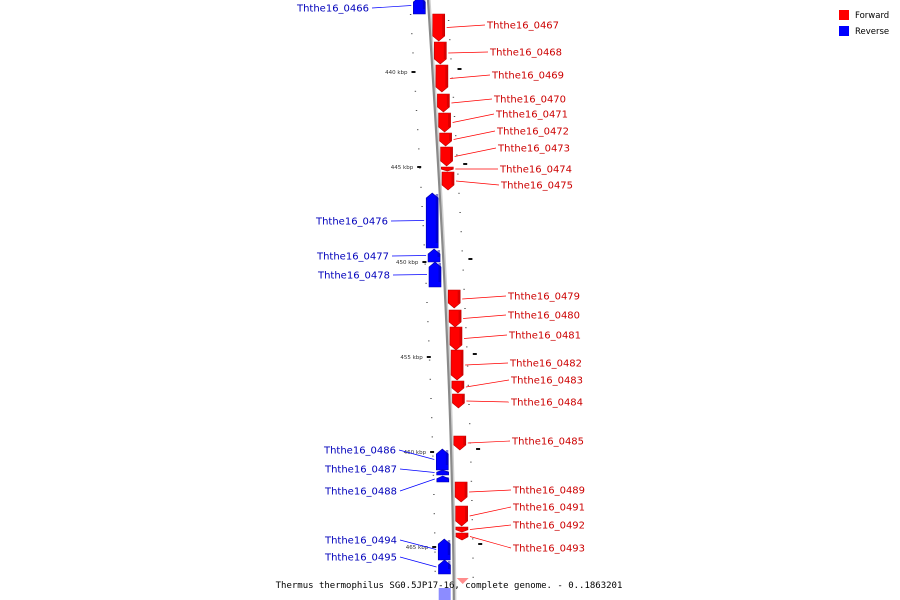 This screenshot has width=900, height=600. Describe the element at coordinates (359, 451) in the screenshot. I see `gene-label: Ththe16_0486` at that location.